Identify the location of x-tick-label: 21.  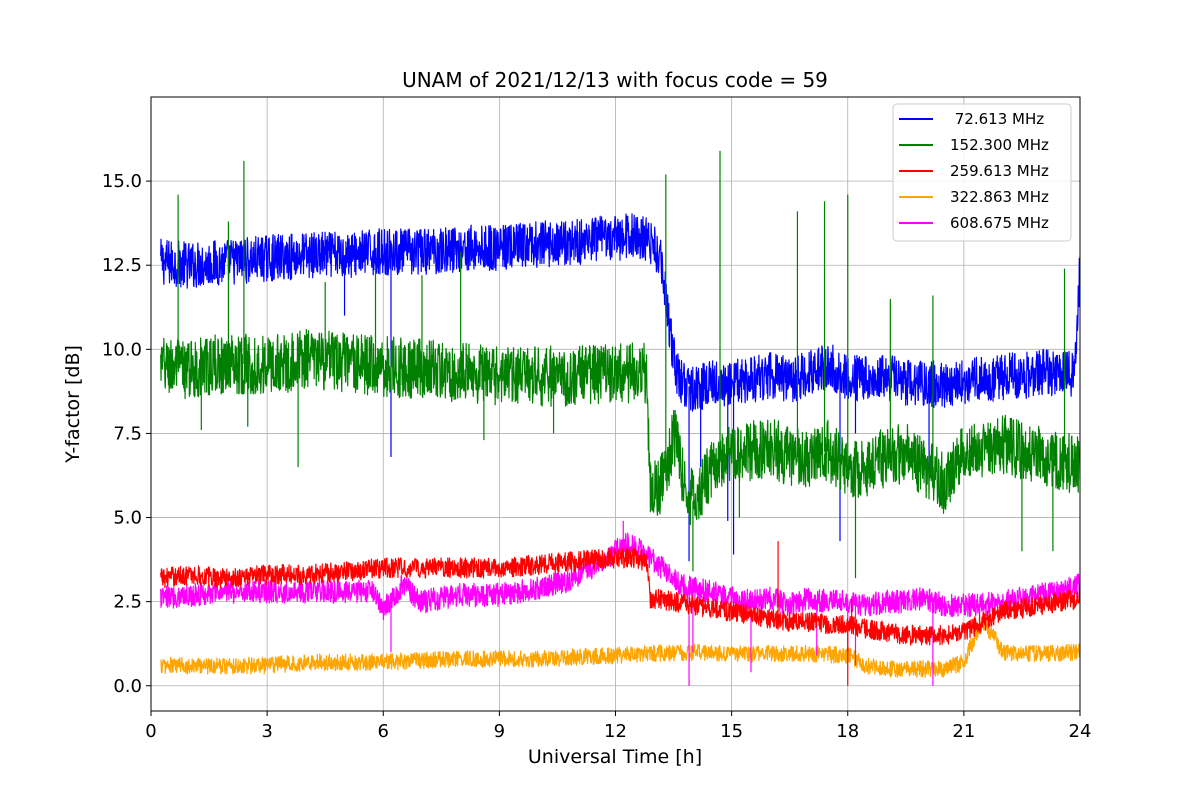
(963, 731).